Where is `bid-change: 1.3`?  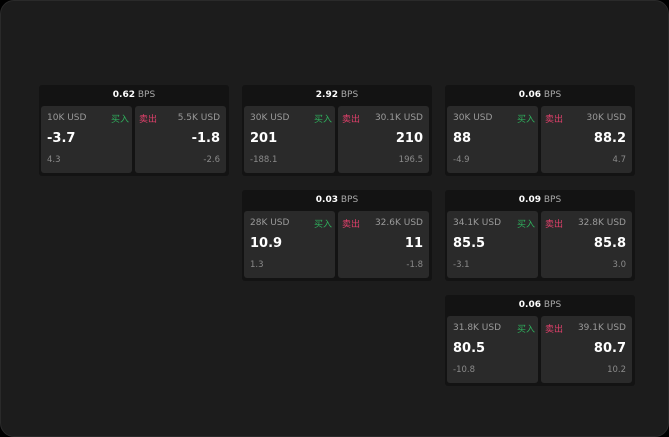 bid-change: 1.3 is located at coordinates (257, 265).